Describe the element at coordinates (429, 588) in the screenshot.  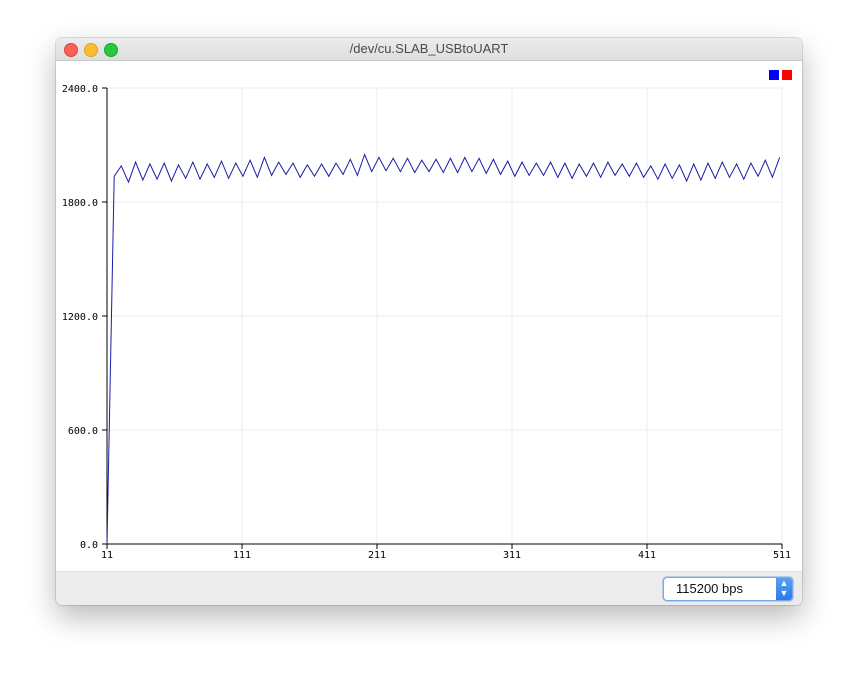
I see `bottom-toolbar: 115200 bps ▲ ▼` at that location.